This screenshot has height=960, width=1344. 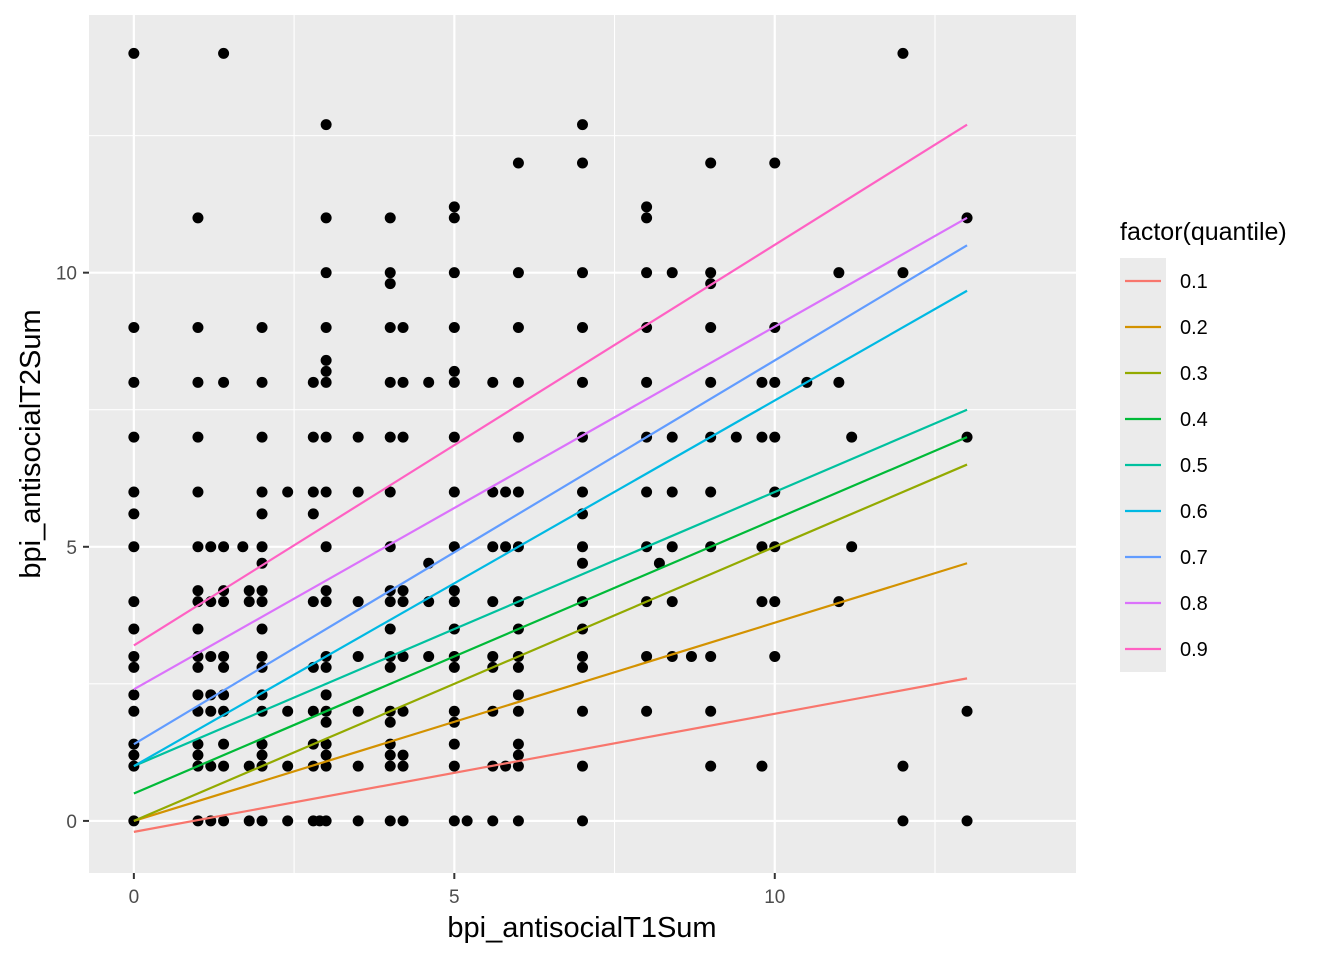 I want to click on y-tick-label: 0, so click(x=71, y=822).